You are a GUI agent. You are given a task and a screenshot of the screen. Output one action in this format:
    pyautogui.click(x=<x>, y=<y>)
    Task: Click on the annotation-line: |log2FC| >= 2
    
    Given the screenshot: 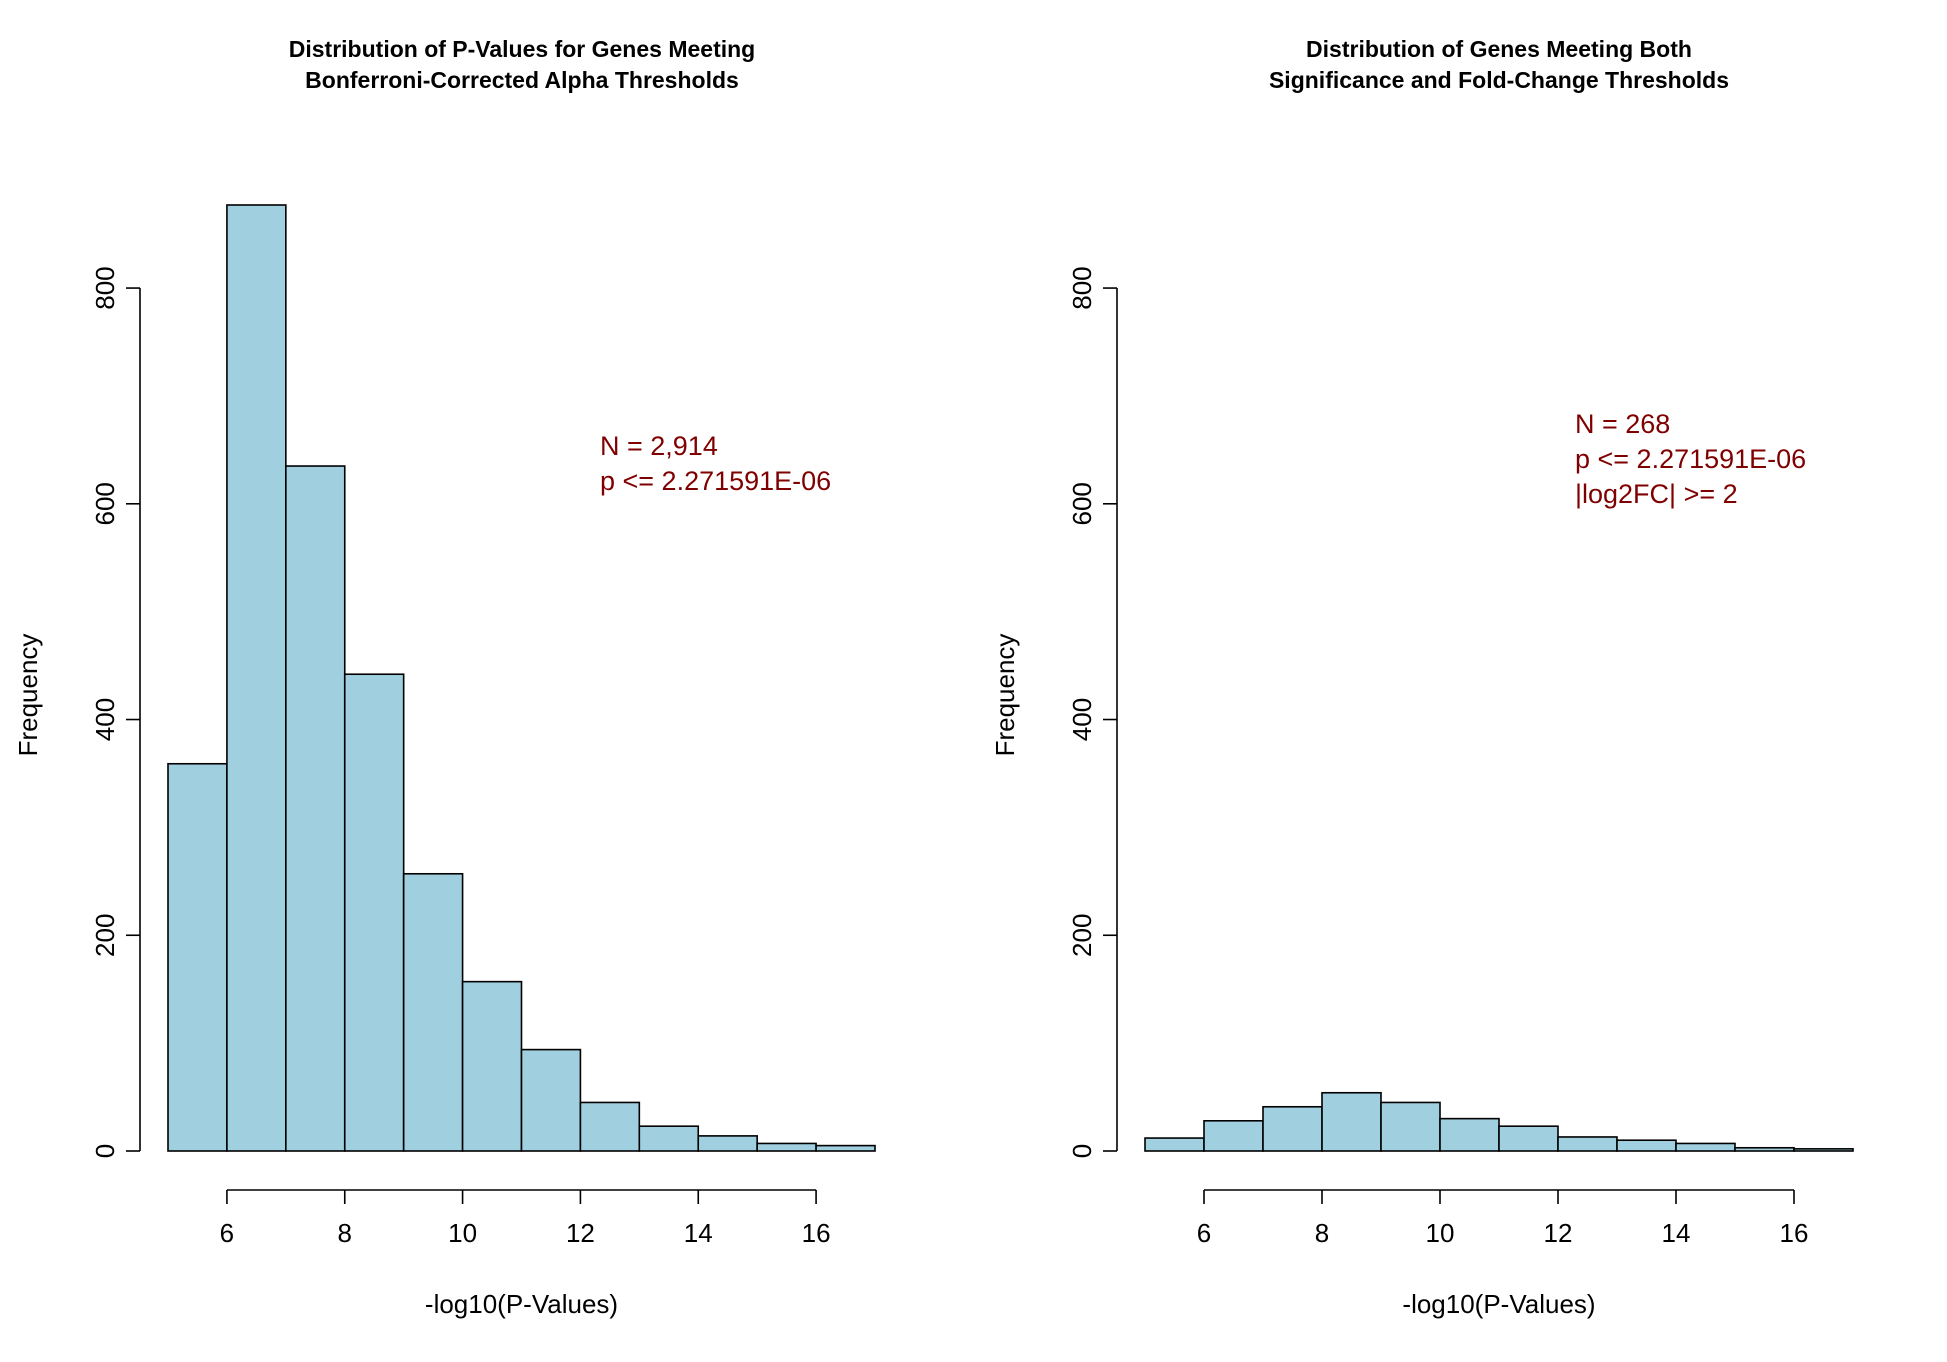 What is the action you would take?
    pyautogui.click(x=1656, y=494)
    